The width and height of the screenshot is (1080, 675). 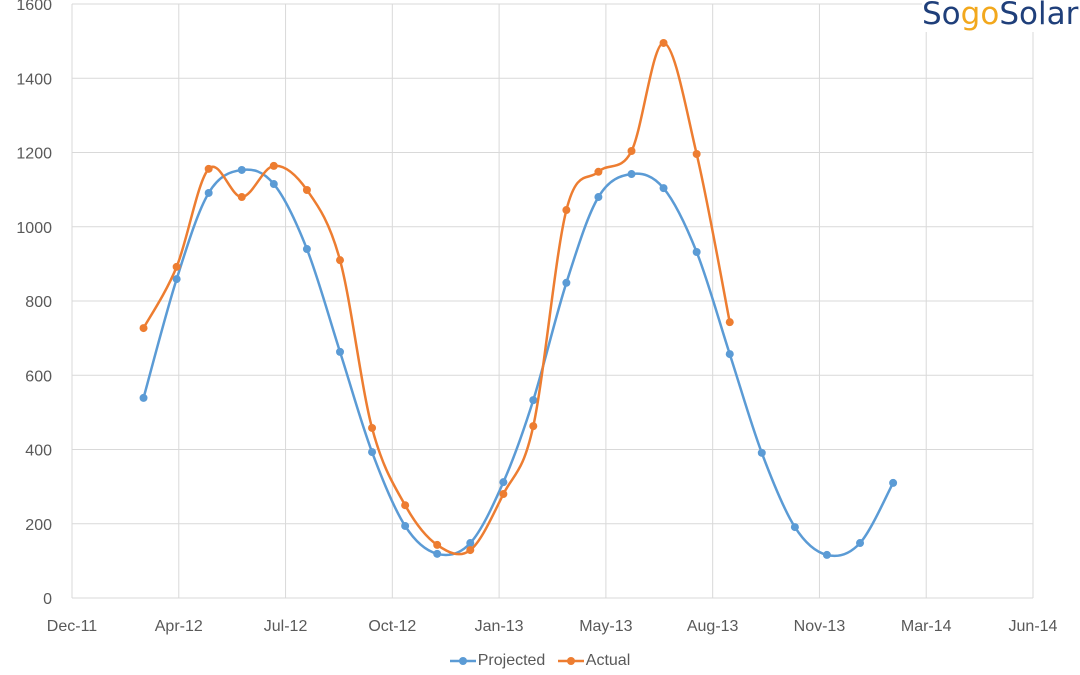 I want to click on legend-marker-projected, so click(x=462, y=661).